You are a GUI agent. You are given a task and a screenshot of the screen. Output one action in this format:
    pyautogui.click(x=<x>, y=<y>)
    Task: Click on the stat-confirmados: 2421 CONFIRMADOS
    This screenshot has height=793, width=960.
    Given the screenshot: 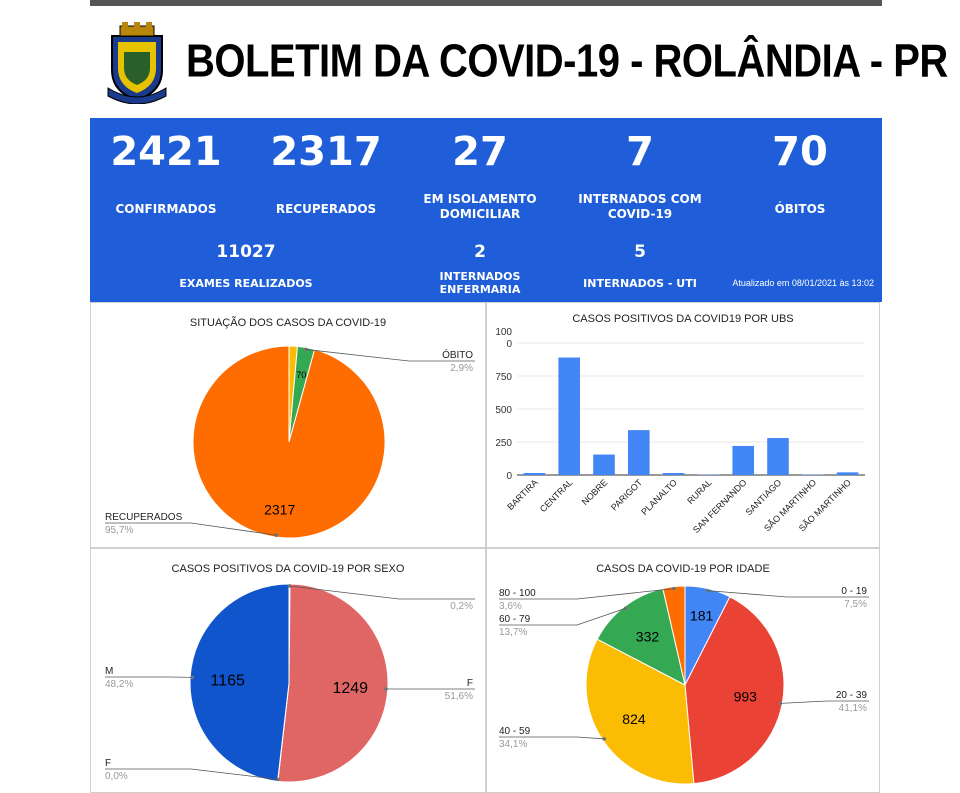 What is the action you would take?
    pyautogui.click(x=166, y=173)
    